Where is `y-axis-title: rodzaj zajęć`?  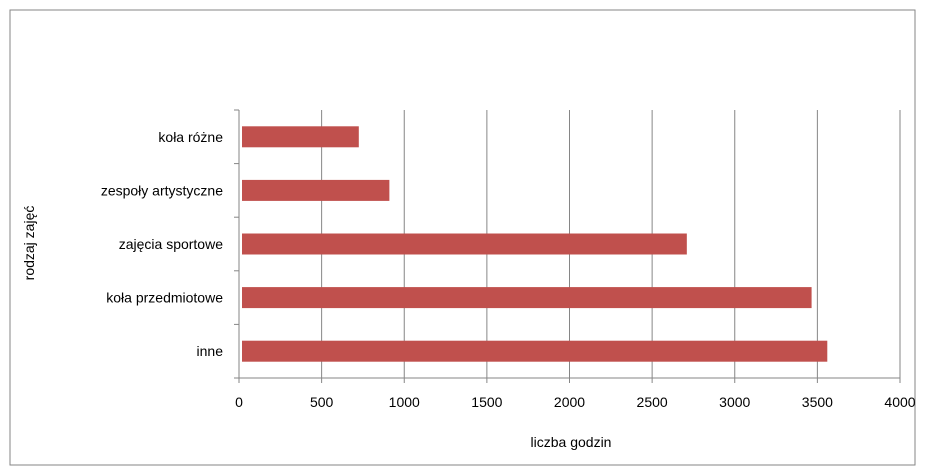 y-axis-title: rodzaj zajęć is located at coordinates (29, 243).